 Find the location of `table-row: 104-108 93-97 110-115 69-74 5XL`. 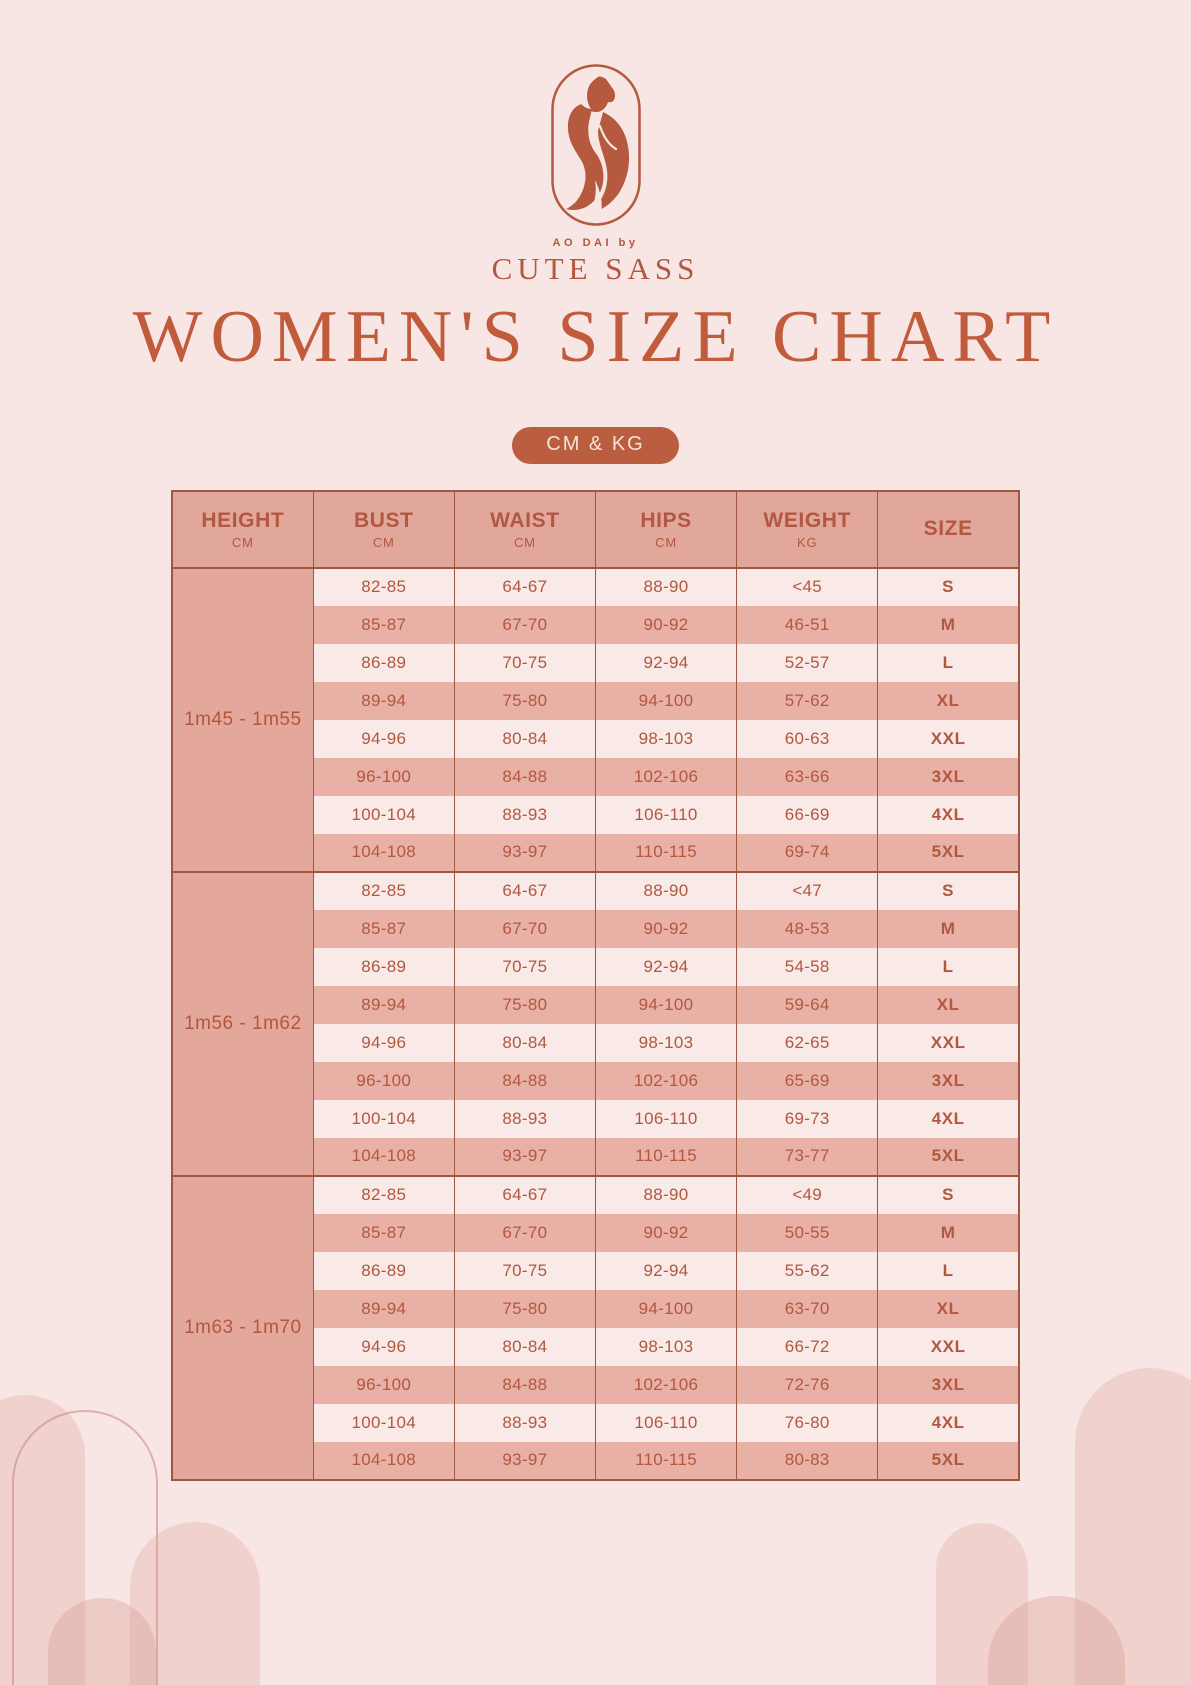

table-row: 104-108 93-97 110-115 69-74 5XL is located at coordinates (596, 852).